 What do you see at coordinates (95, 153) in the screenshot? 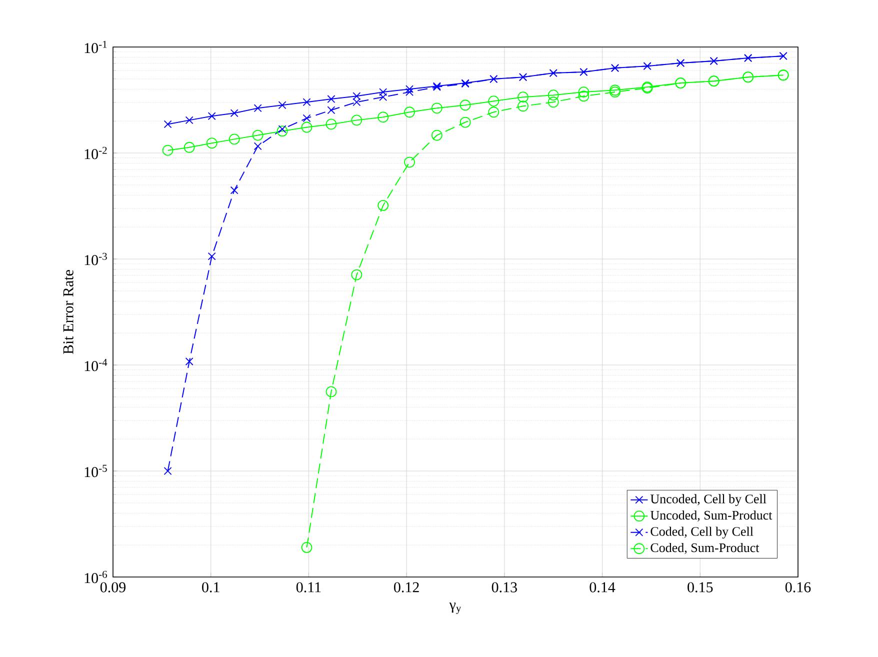
I see `y-tick-label: 10$^{-2}$` at bounding box center [95, 153].